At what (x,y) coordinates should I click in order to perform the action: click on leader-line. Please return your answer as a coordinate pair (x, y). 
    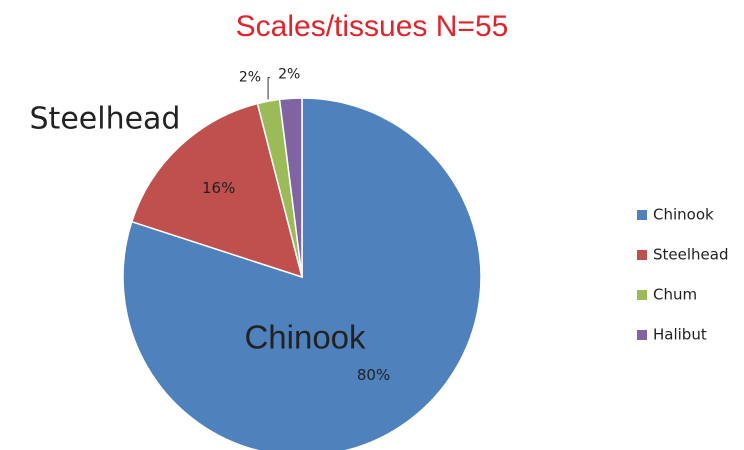
    Looking at the image, I should click on (268, 88).